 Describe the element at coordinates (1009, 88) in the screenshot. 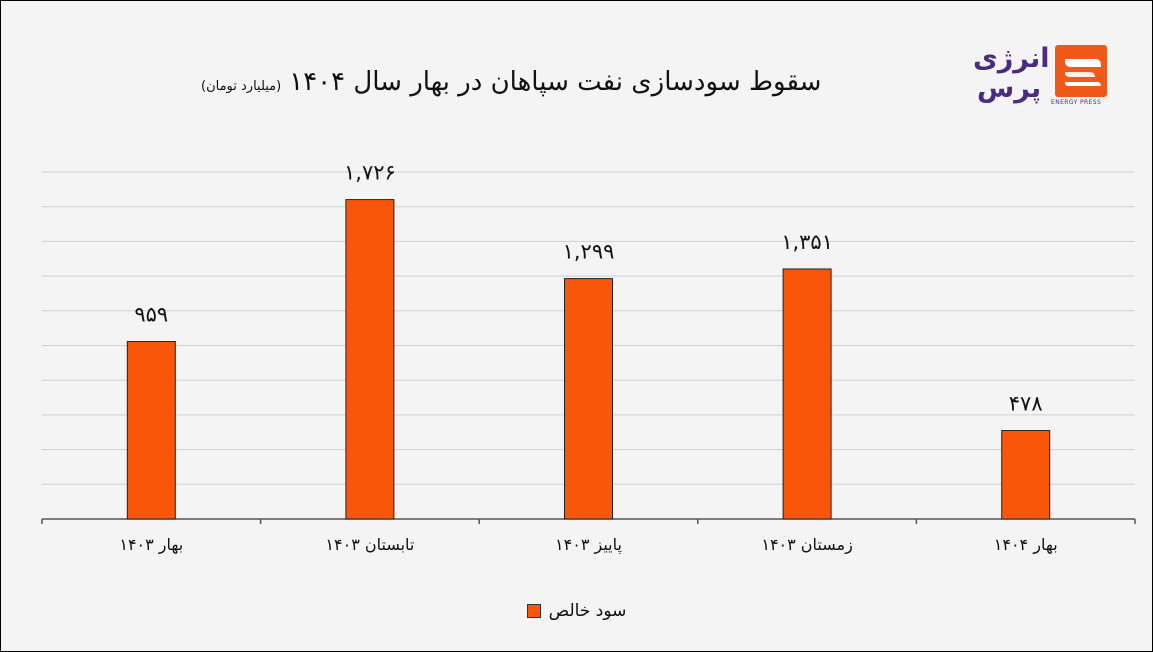

I see `logo-word-bottom: پرس` at that location.